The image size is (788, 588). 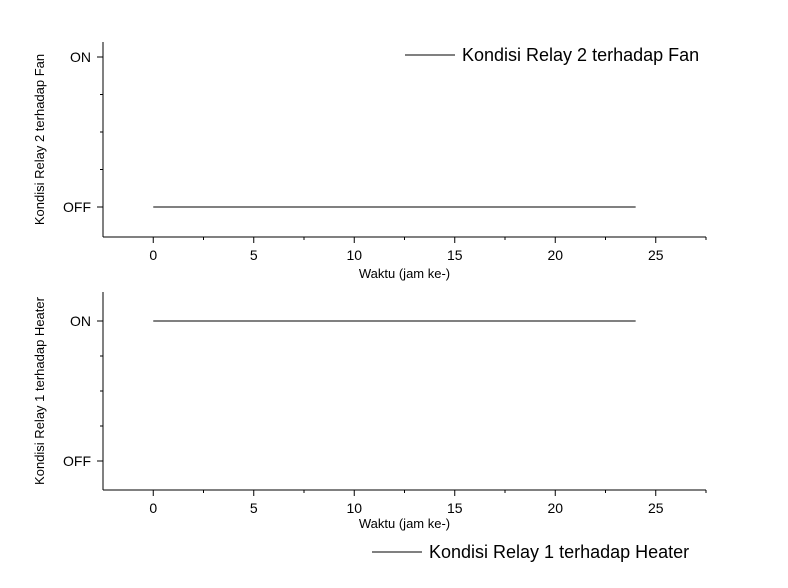 What do you see at coordinates (559, 552) in the screenshot?
I see `legend-label: Kondisi Relay 1 terhadap Heater` at bounding box center [559, 552].